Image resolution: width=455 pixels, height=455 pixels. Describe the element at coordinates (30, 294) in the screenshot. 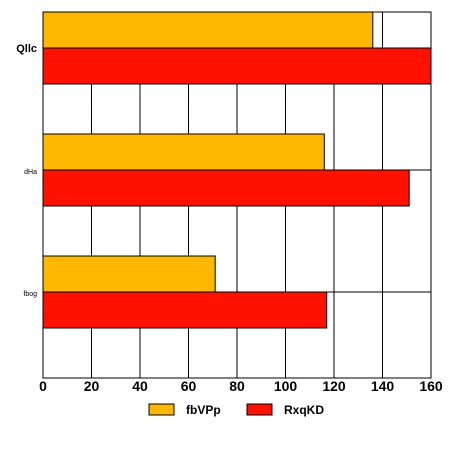

I see `category-label: fbog` at that location.